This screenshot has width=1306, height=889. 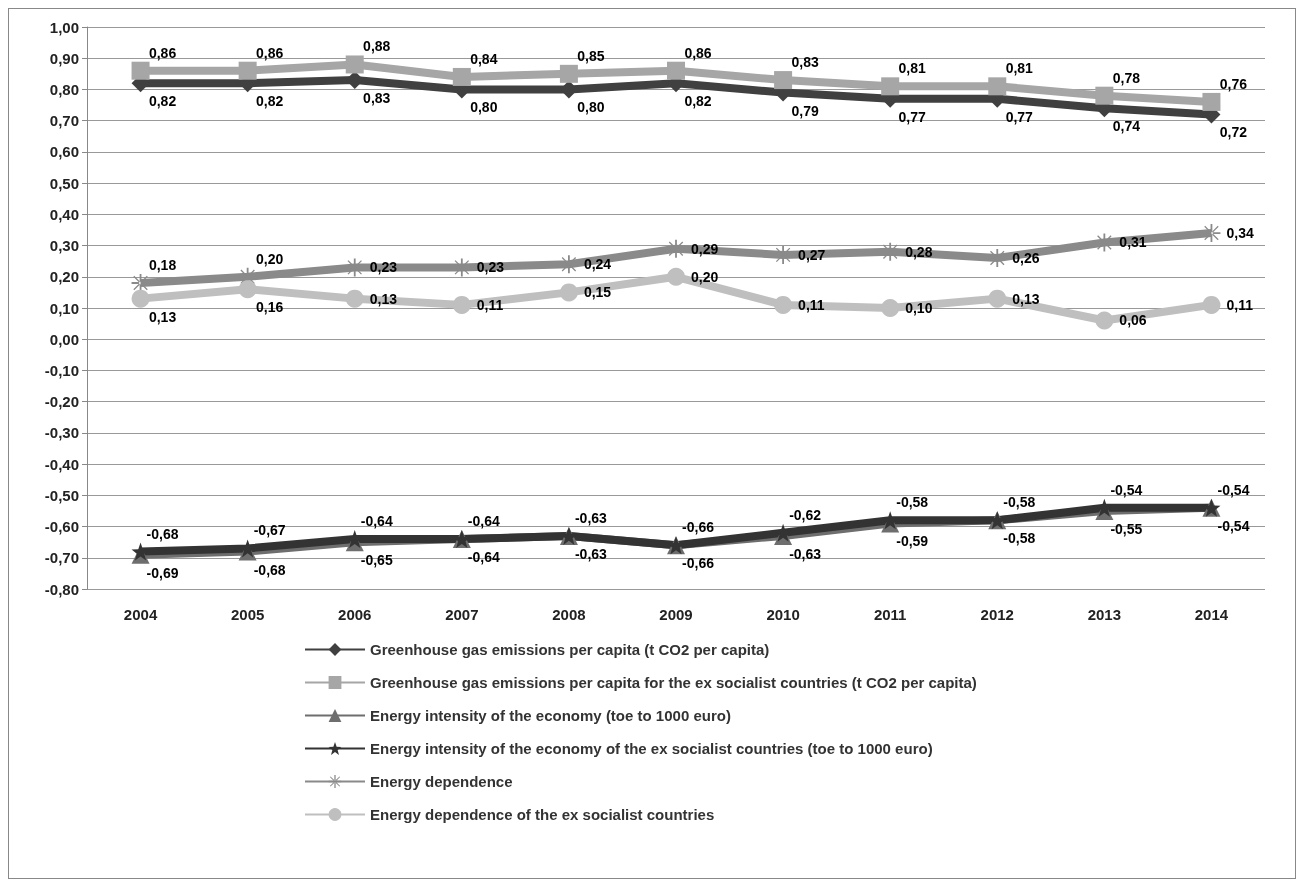 What do you see at coordinates (890, 614) in the screenshot?
I see `x-tick-label: 2011` at bounding box center [890, 614].